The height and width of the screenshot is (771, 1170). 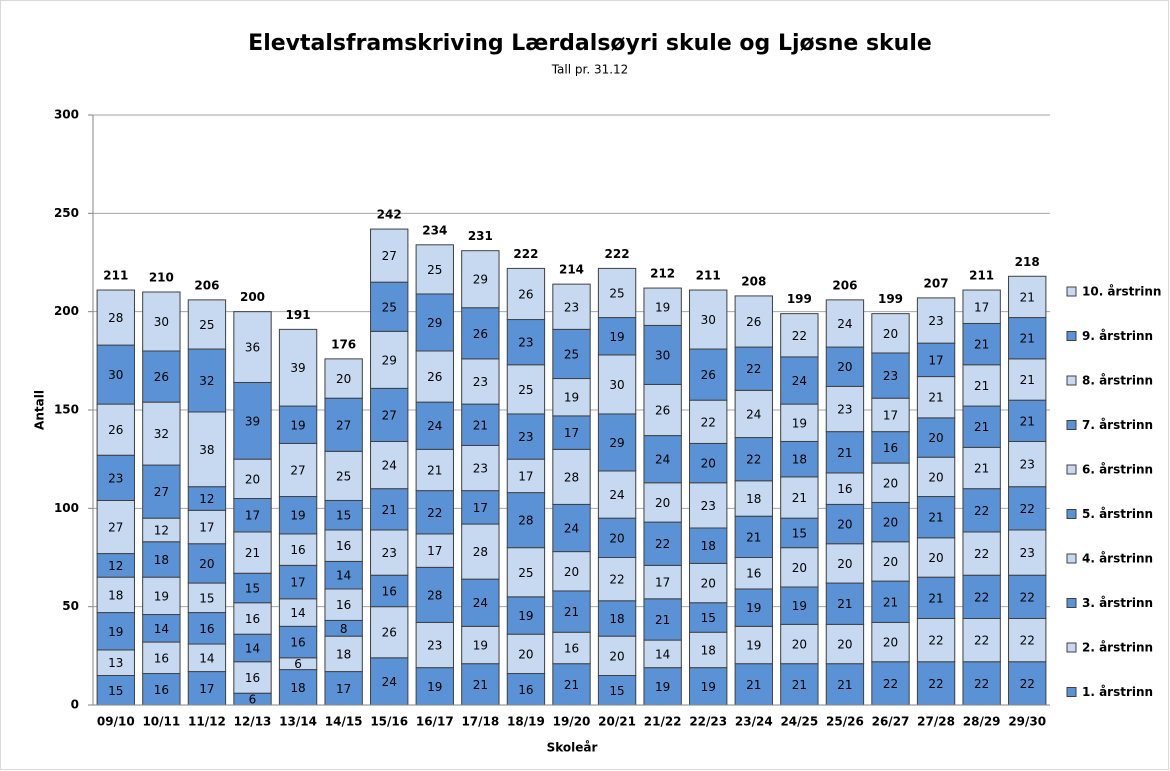 What do you see at coordinates (617, 722) in the screenshot?
I see `x-tick-label: 20/21` at bounding box center [617, 722].